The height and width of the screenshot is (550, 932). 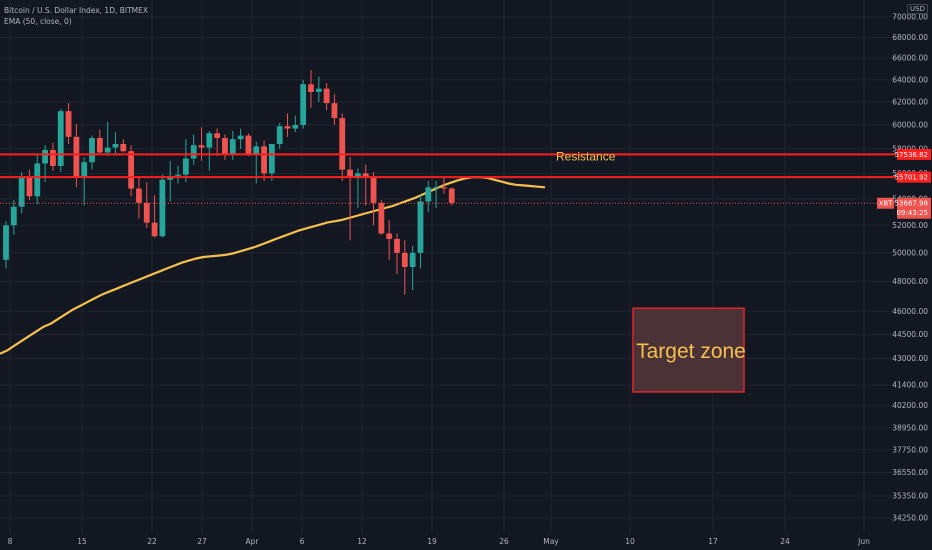 I want to click on countdown-text: 09:43:25, so click(x=912, y=213).